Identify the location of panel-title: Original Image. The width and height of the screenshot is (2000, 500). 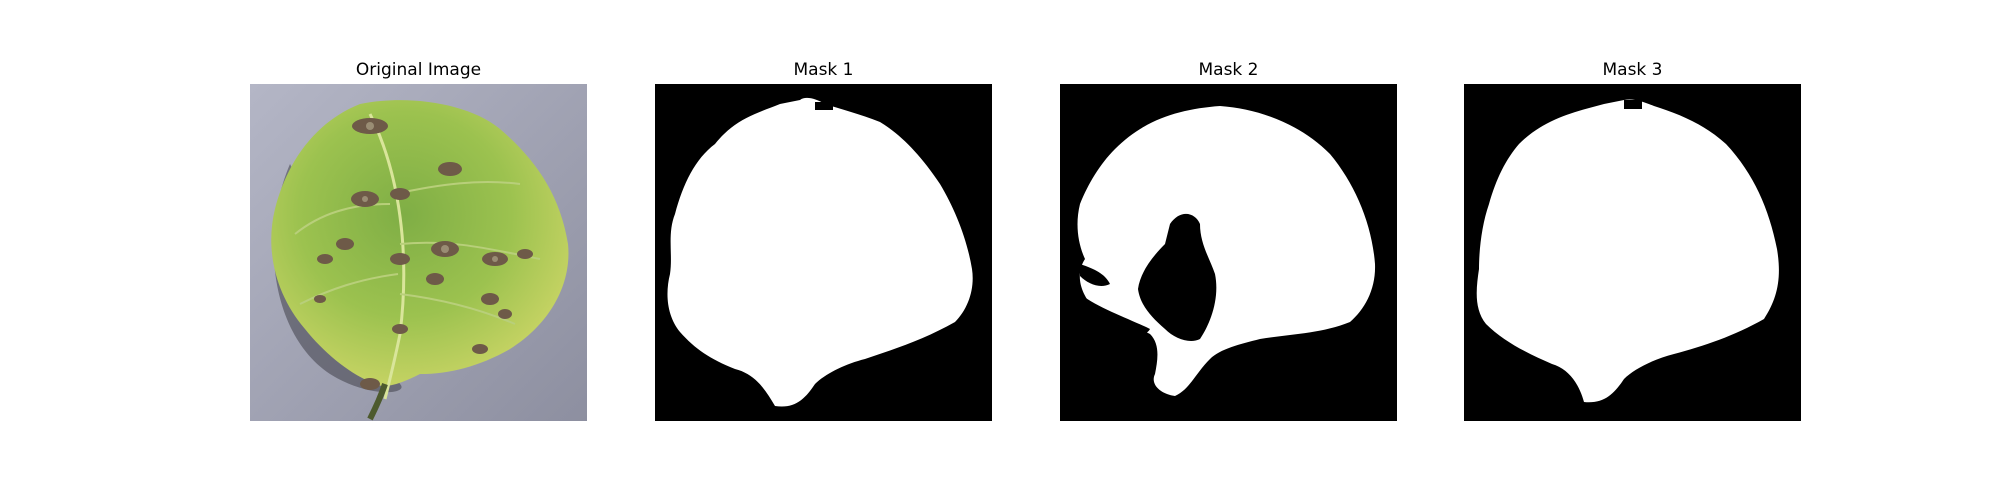
(418, 70).